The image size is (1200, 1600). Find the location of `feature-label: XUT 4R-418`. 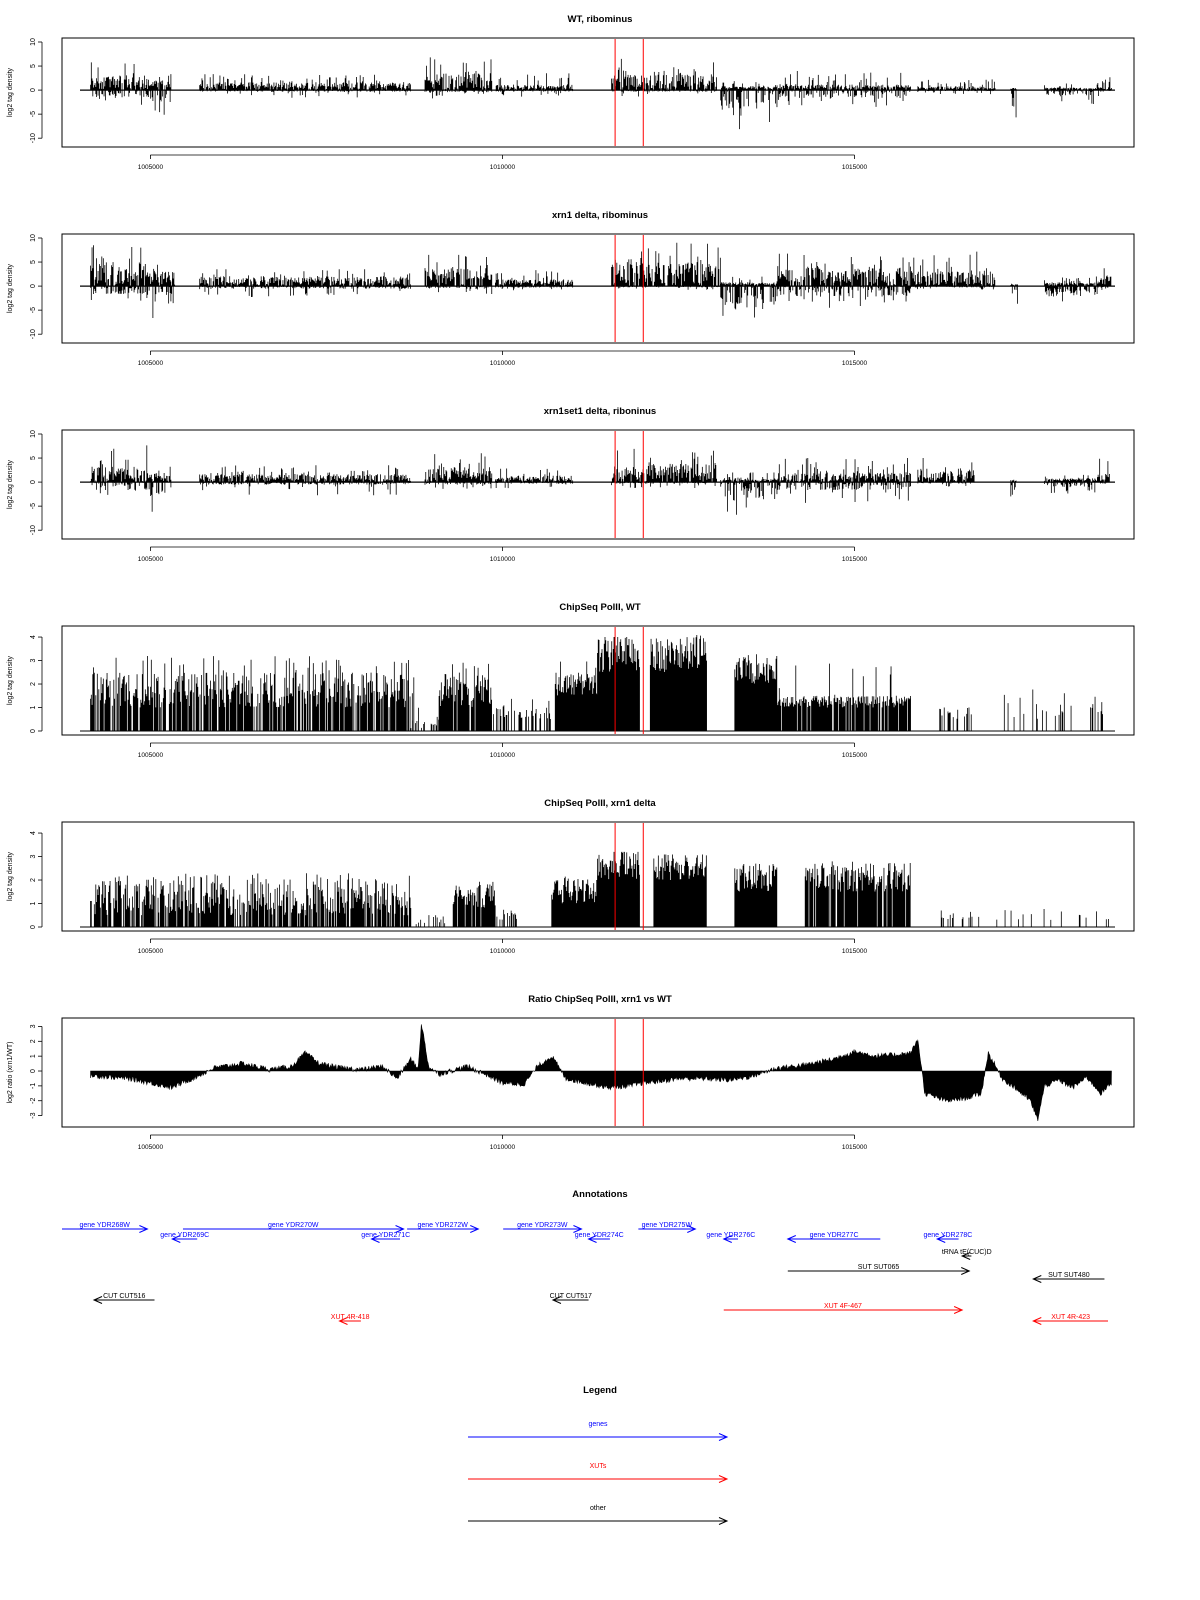

feature-label: XUT 4R-418 is located at coordinates (350, 1317).